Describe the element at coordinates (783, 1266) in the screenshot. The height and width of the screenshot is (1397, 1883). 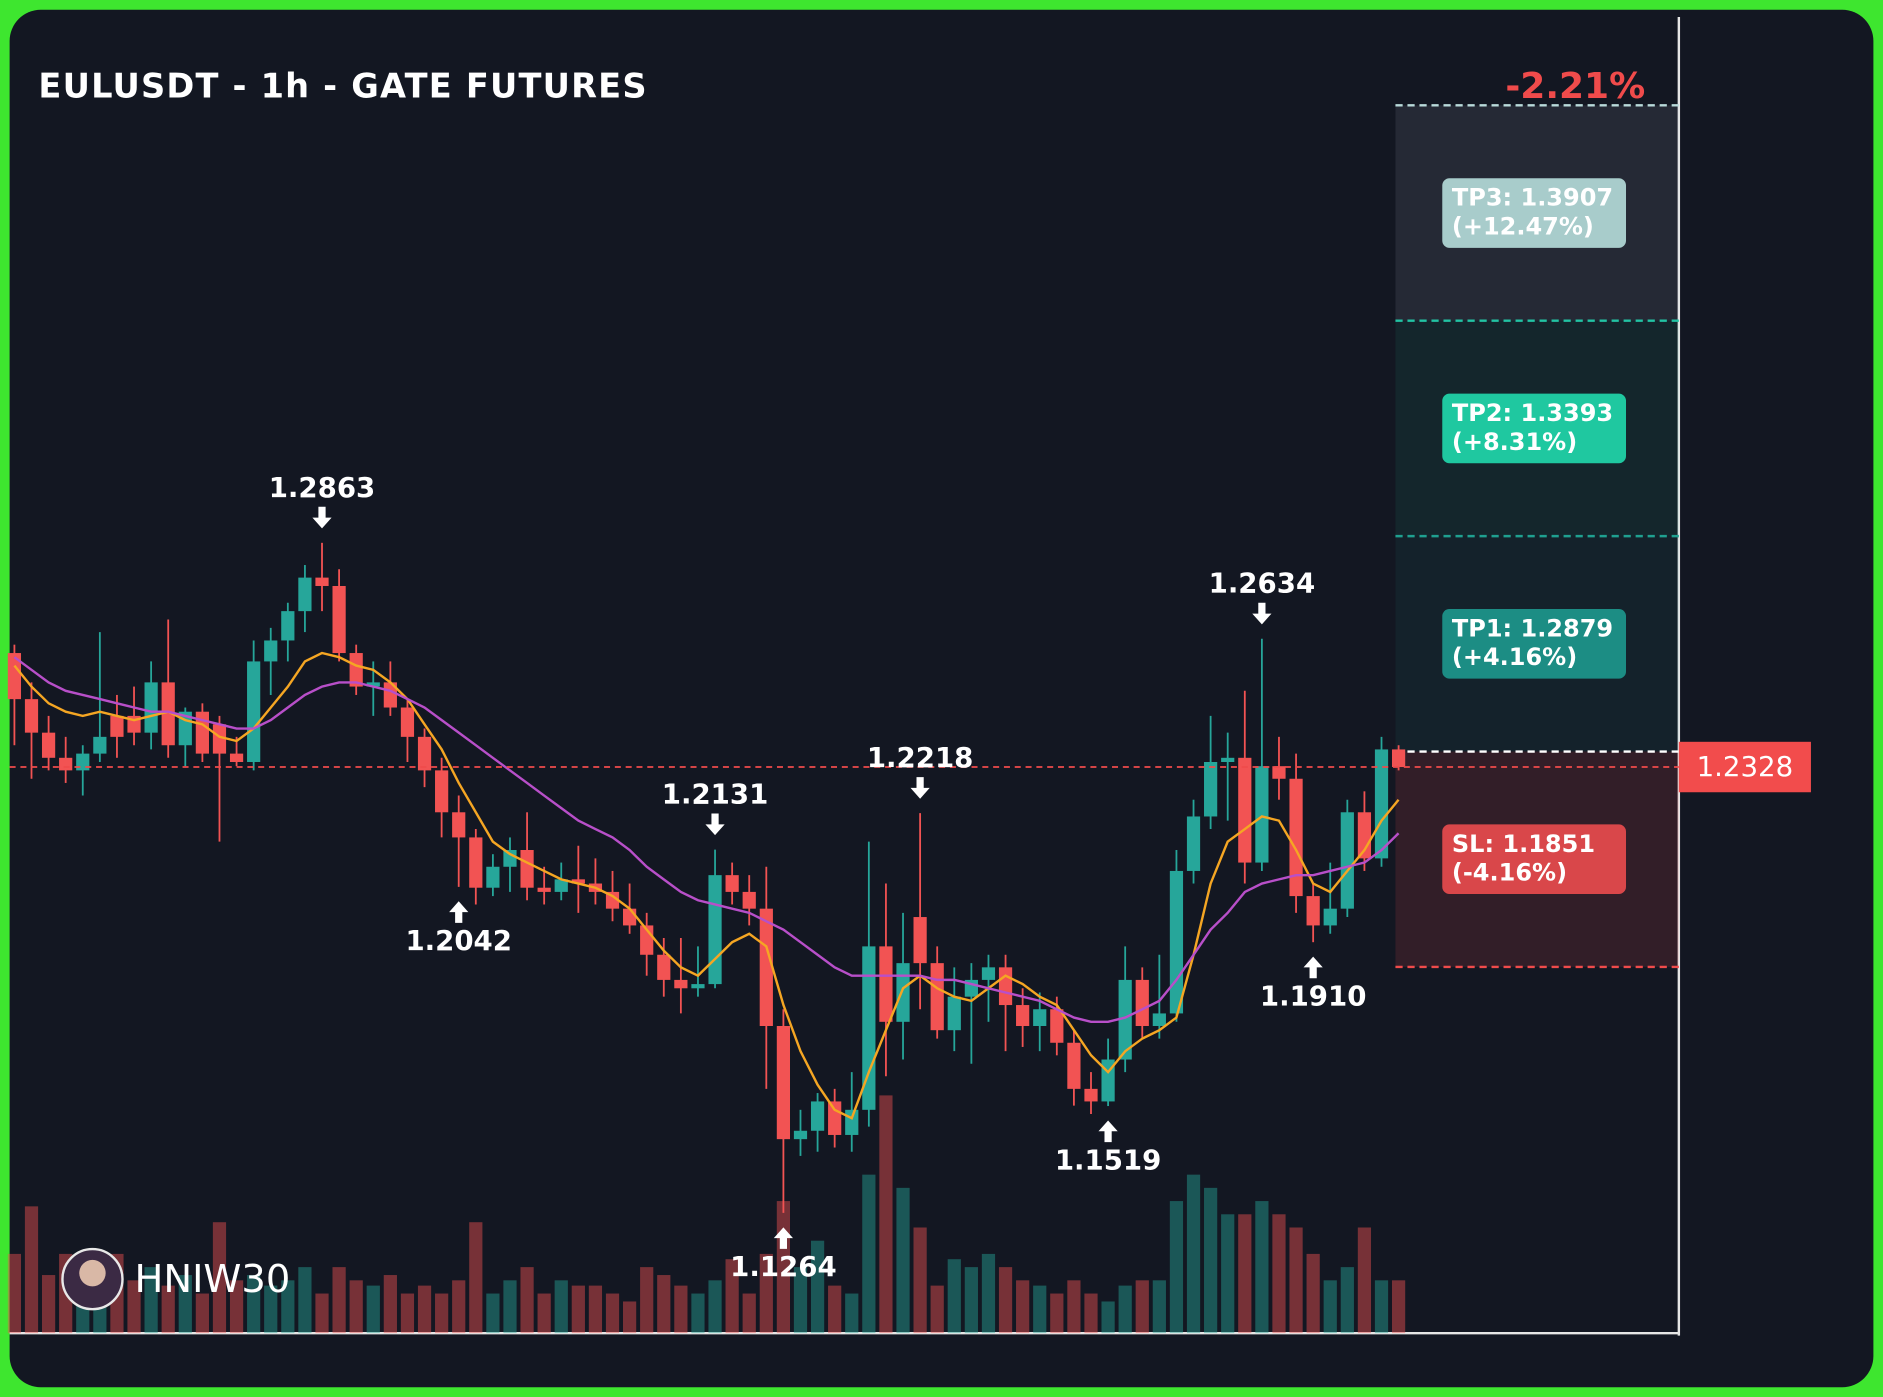
I see `annotation-label: 1.1264` at that location.